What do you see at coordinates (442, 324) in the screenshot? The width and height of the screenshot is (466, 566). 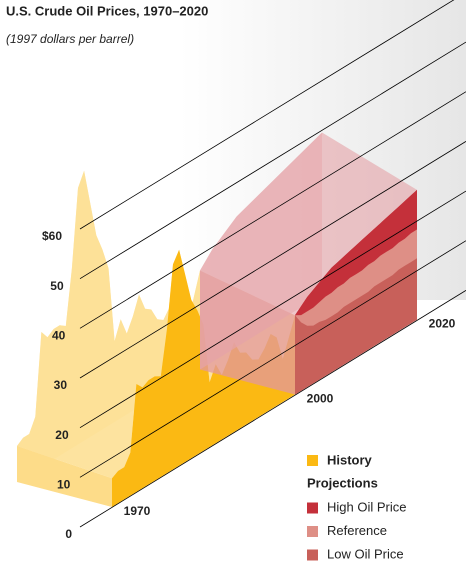 I see `x-tick-label: 2020` at bounding box center [442, 324].